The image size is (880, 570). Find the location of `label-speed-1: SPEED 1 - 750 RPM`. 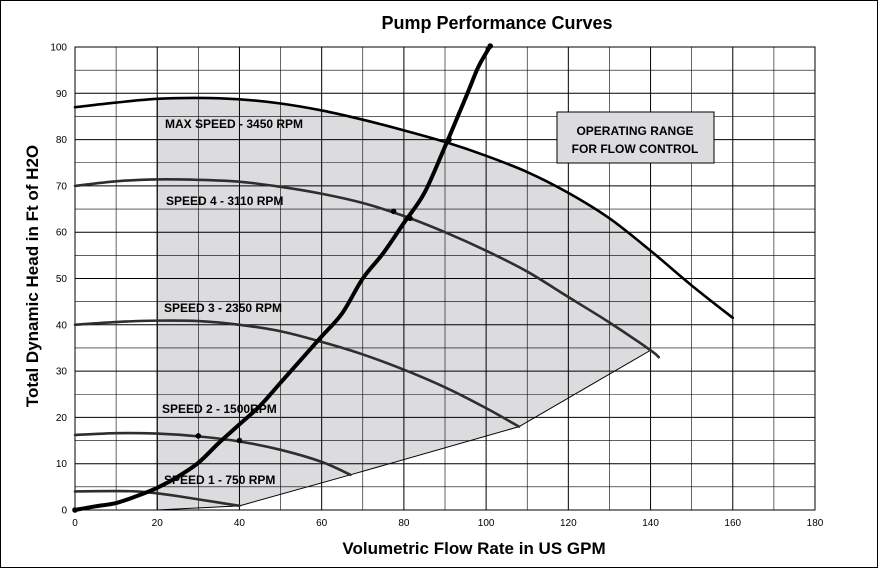

label-speed-1: SPEED 1 - 750 RPM is located at coordinates (219, 480).